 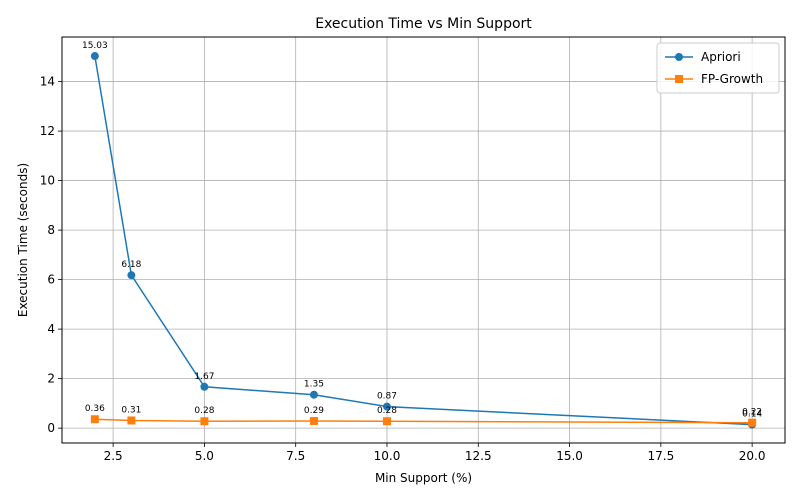 What do you see at coordinates (47, 82) in the screenshot?
I see `y-tick-label: 14` at bounding box center [47, 82].